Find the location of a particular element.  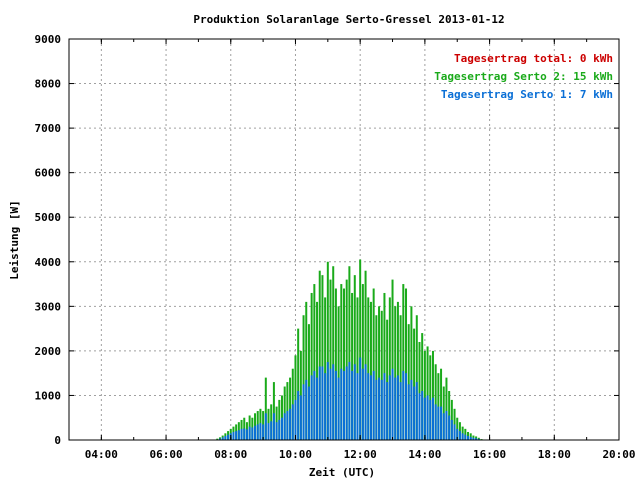

y-tick-label: 5000 is located at coordinates (48, 217).